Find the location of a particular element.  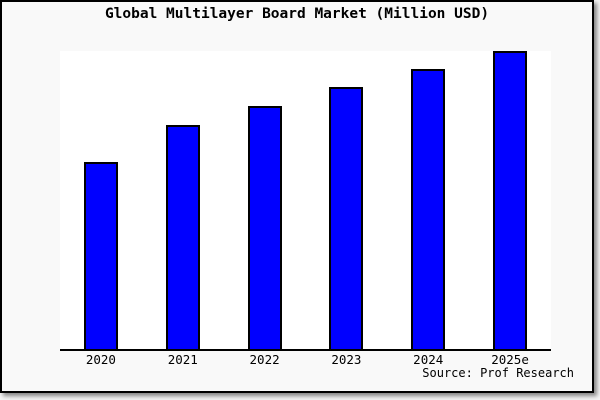

bar-slot-2023 is located at coordinates (346, 200).